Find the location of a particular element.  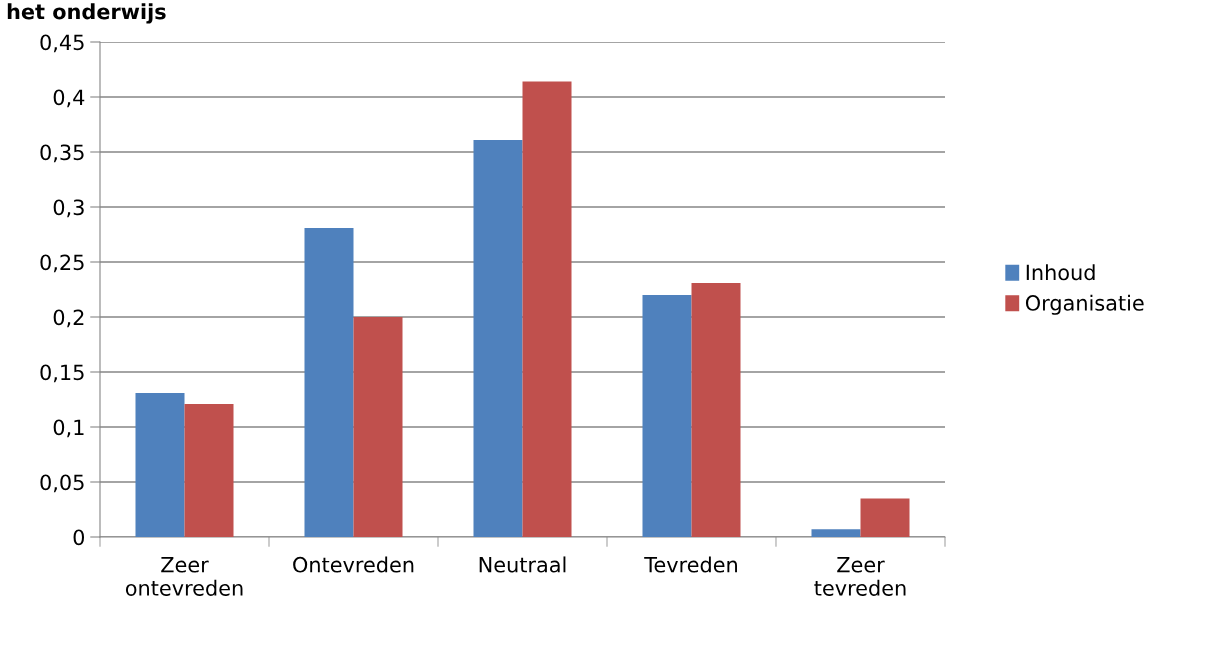

chart-title: het onderwijs is located at coordinates (86, 13).